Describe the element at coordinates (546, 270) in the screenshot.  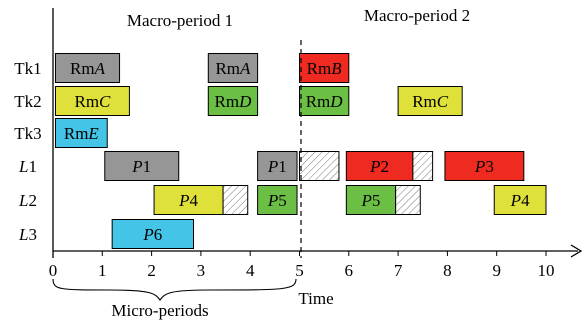
I see `x-tick-label: 10` at that location.